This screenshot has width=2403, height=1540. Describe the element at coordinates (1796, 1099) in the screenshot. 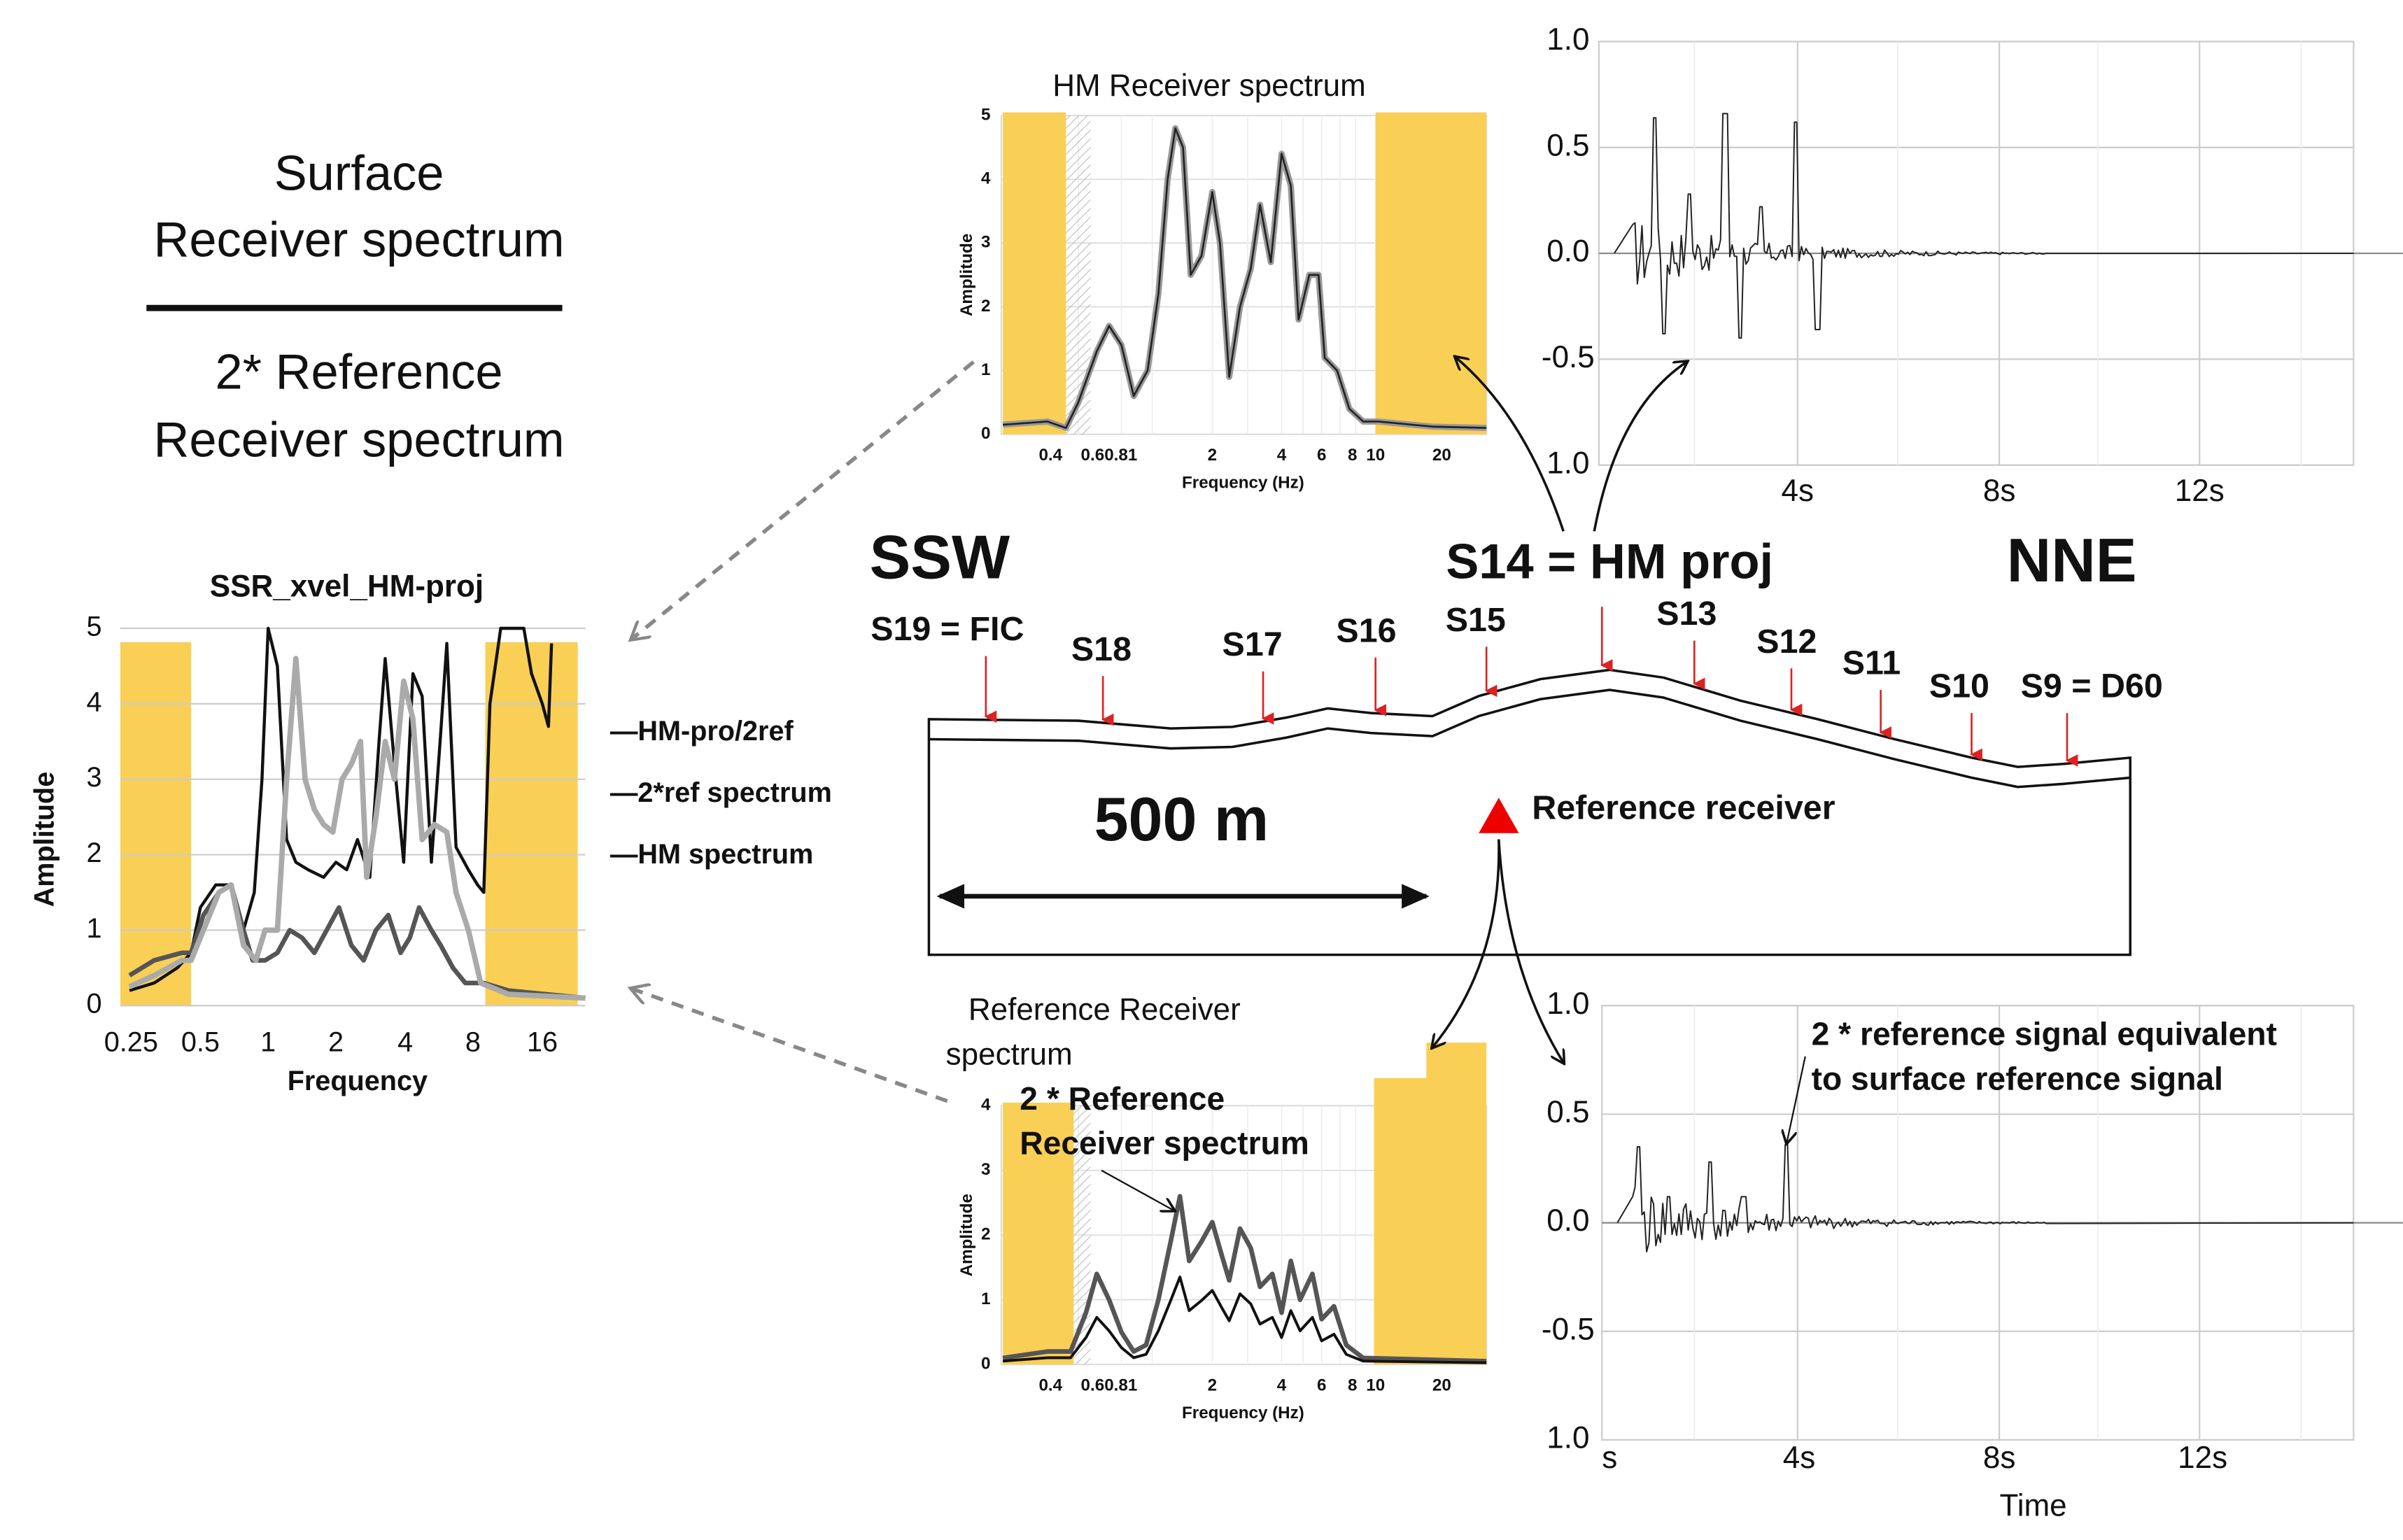

I see `annotation-arrow` at that location.